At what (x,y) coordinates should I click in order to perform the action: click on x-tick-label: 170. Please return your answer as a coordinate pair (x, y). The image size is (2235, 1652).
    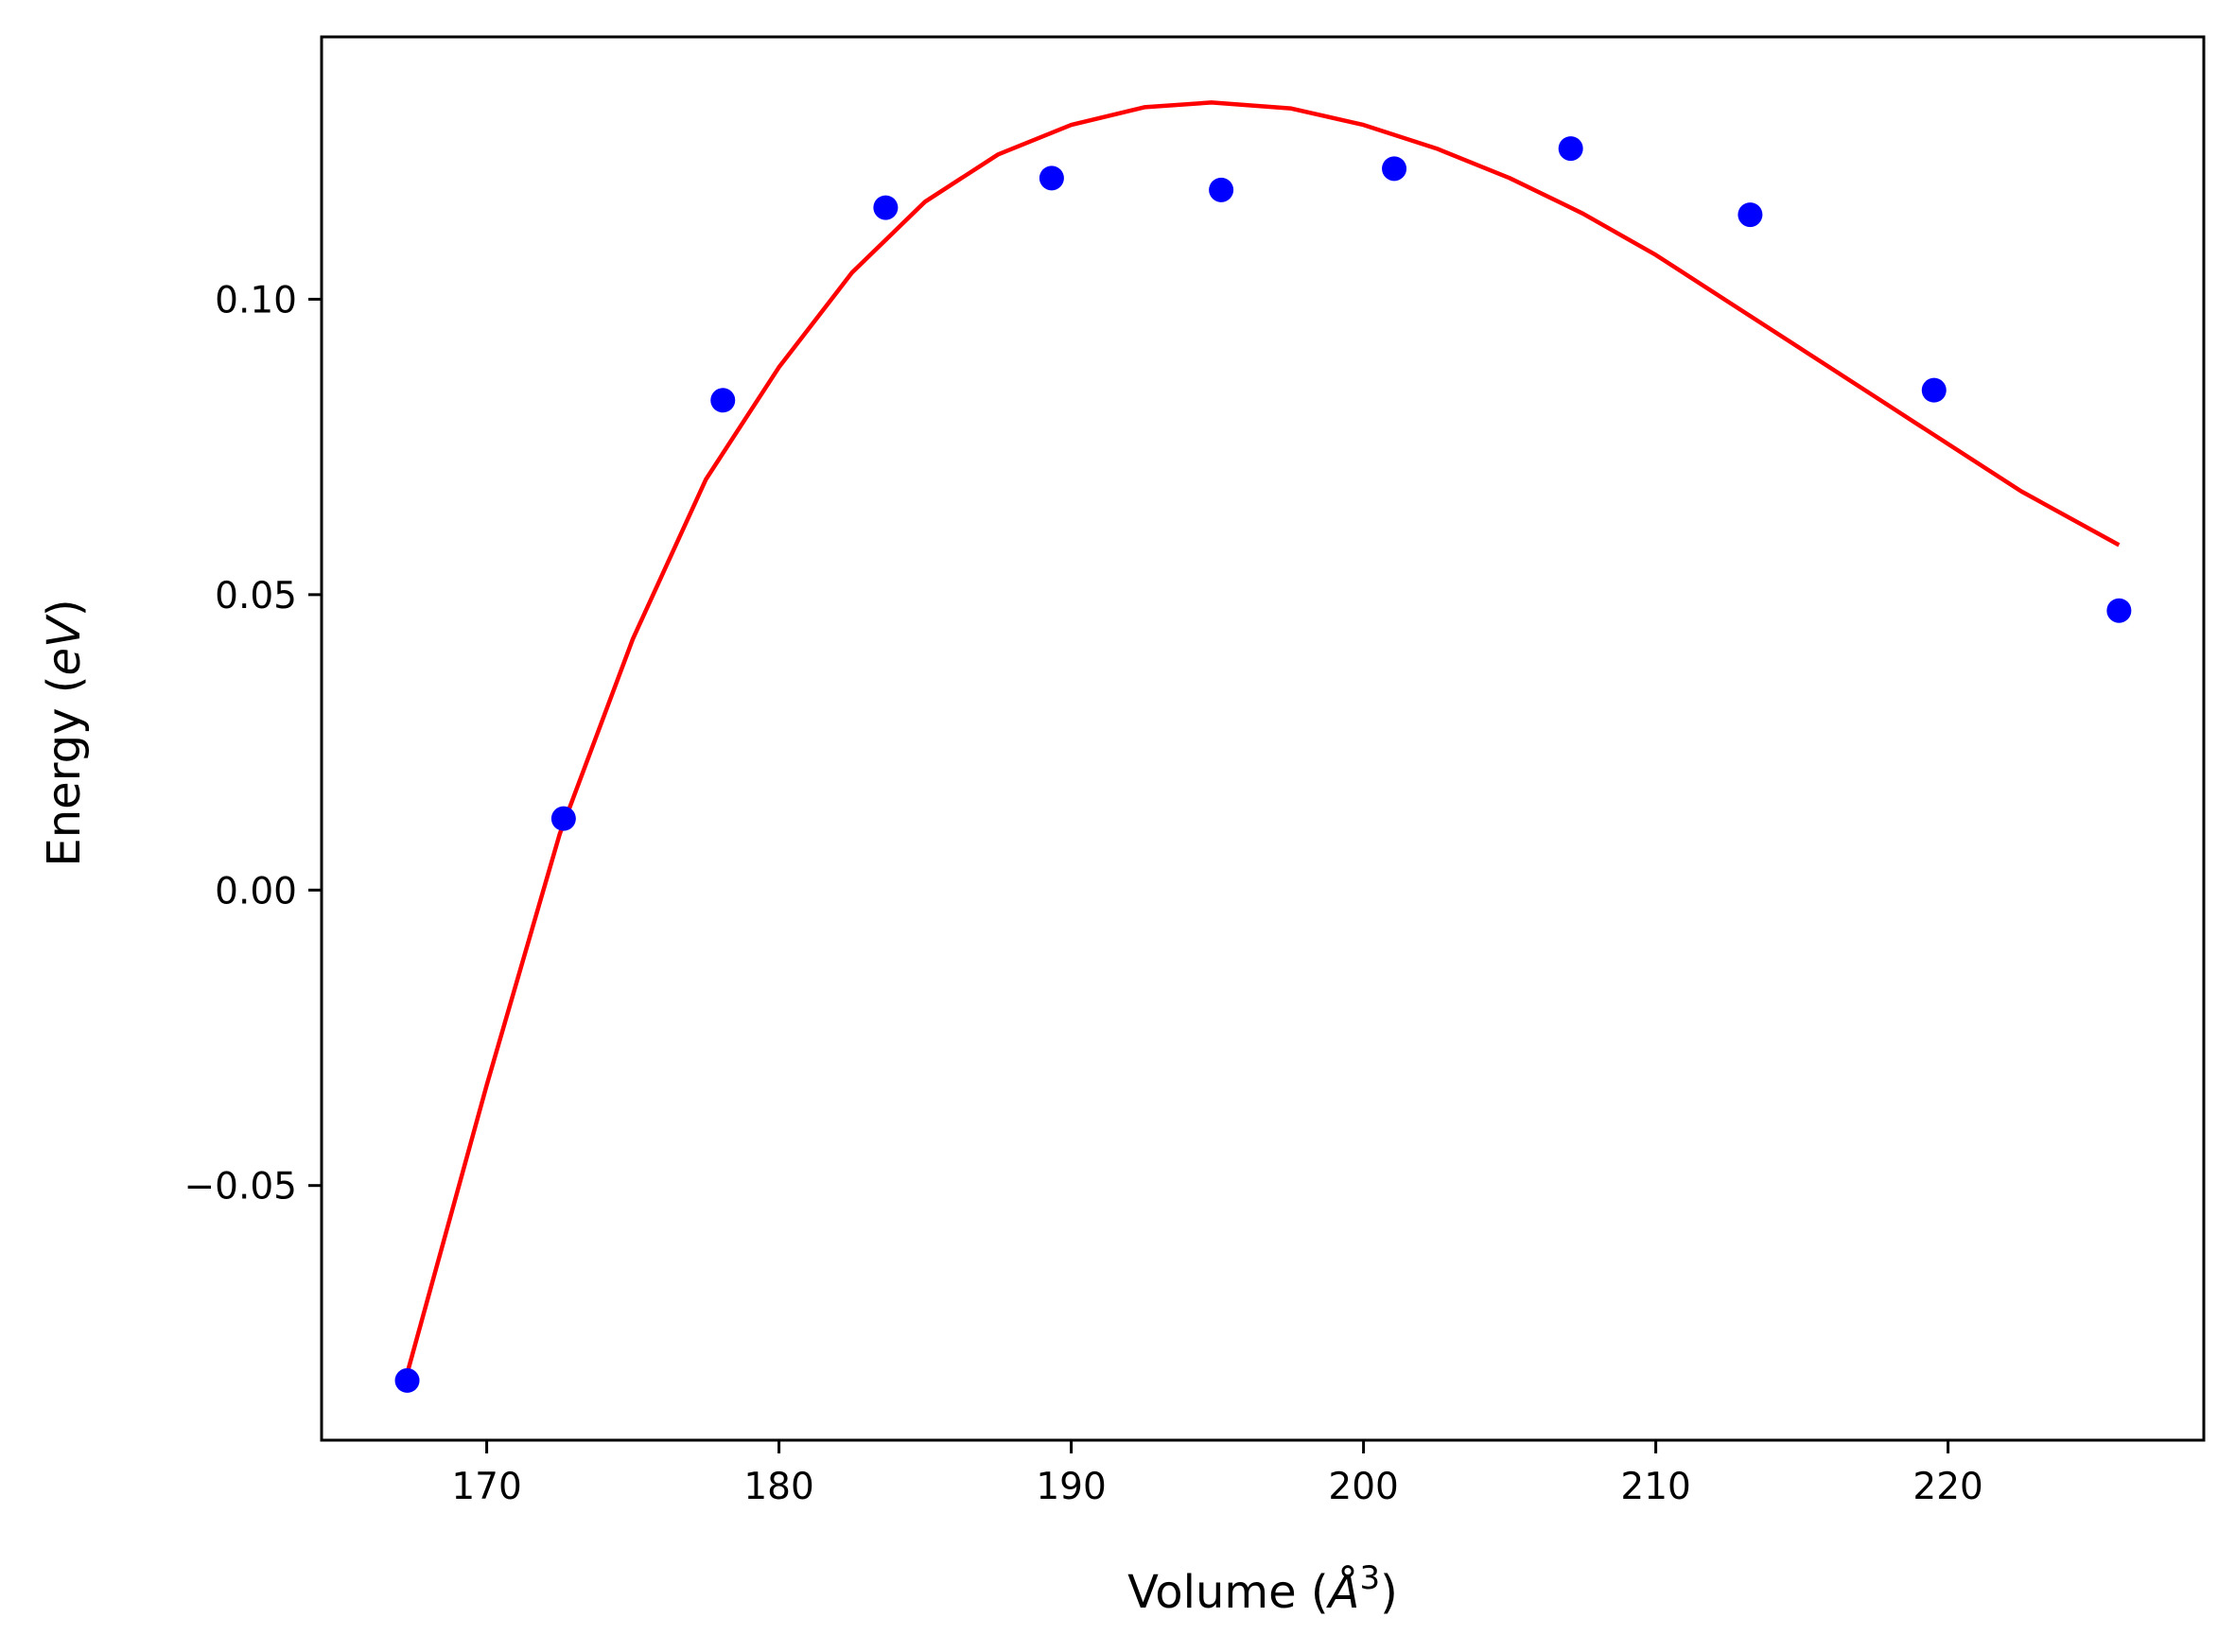
    Looking at the image, I should click on (486, 1487).